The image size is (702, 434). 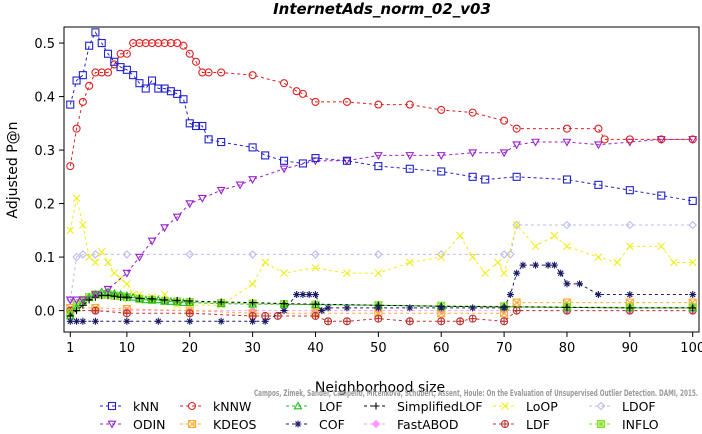 I want to click on x-tick-label: 20, so click(x=189, y=348).